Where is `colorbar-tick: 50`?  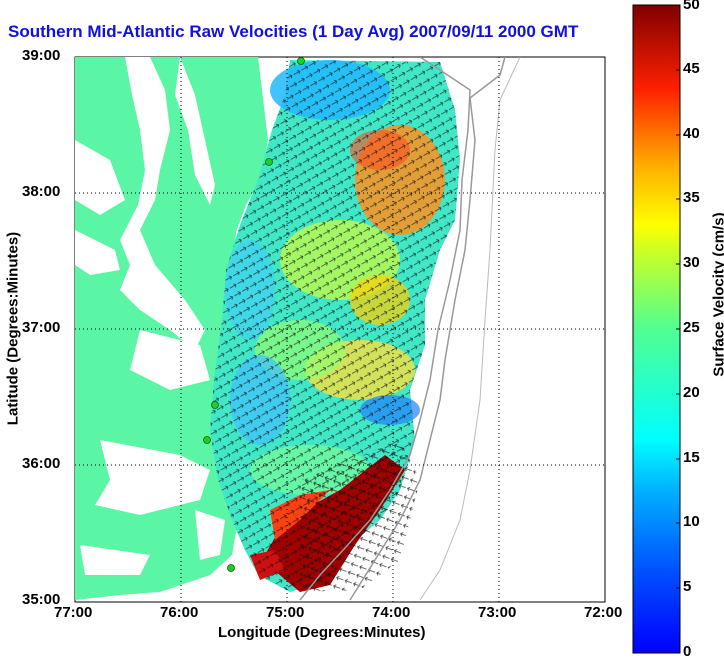
colorbar-tick: 50 is located at coordinates (691, 6).